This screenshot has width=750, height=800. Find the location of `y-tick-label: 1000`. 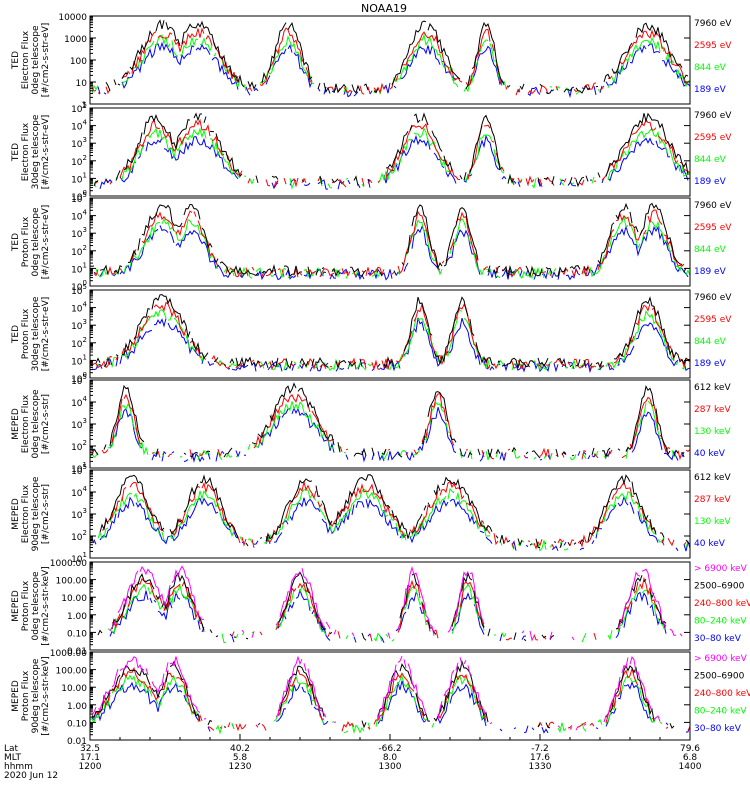

y-tick-label: 1000 is located at coordinates (75, 40).